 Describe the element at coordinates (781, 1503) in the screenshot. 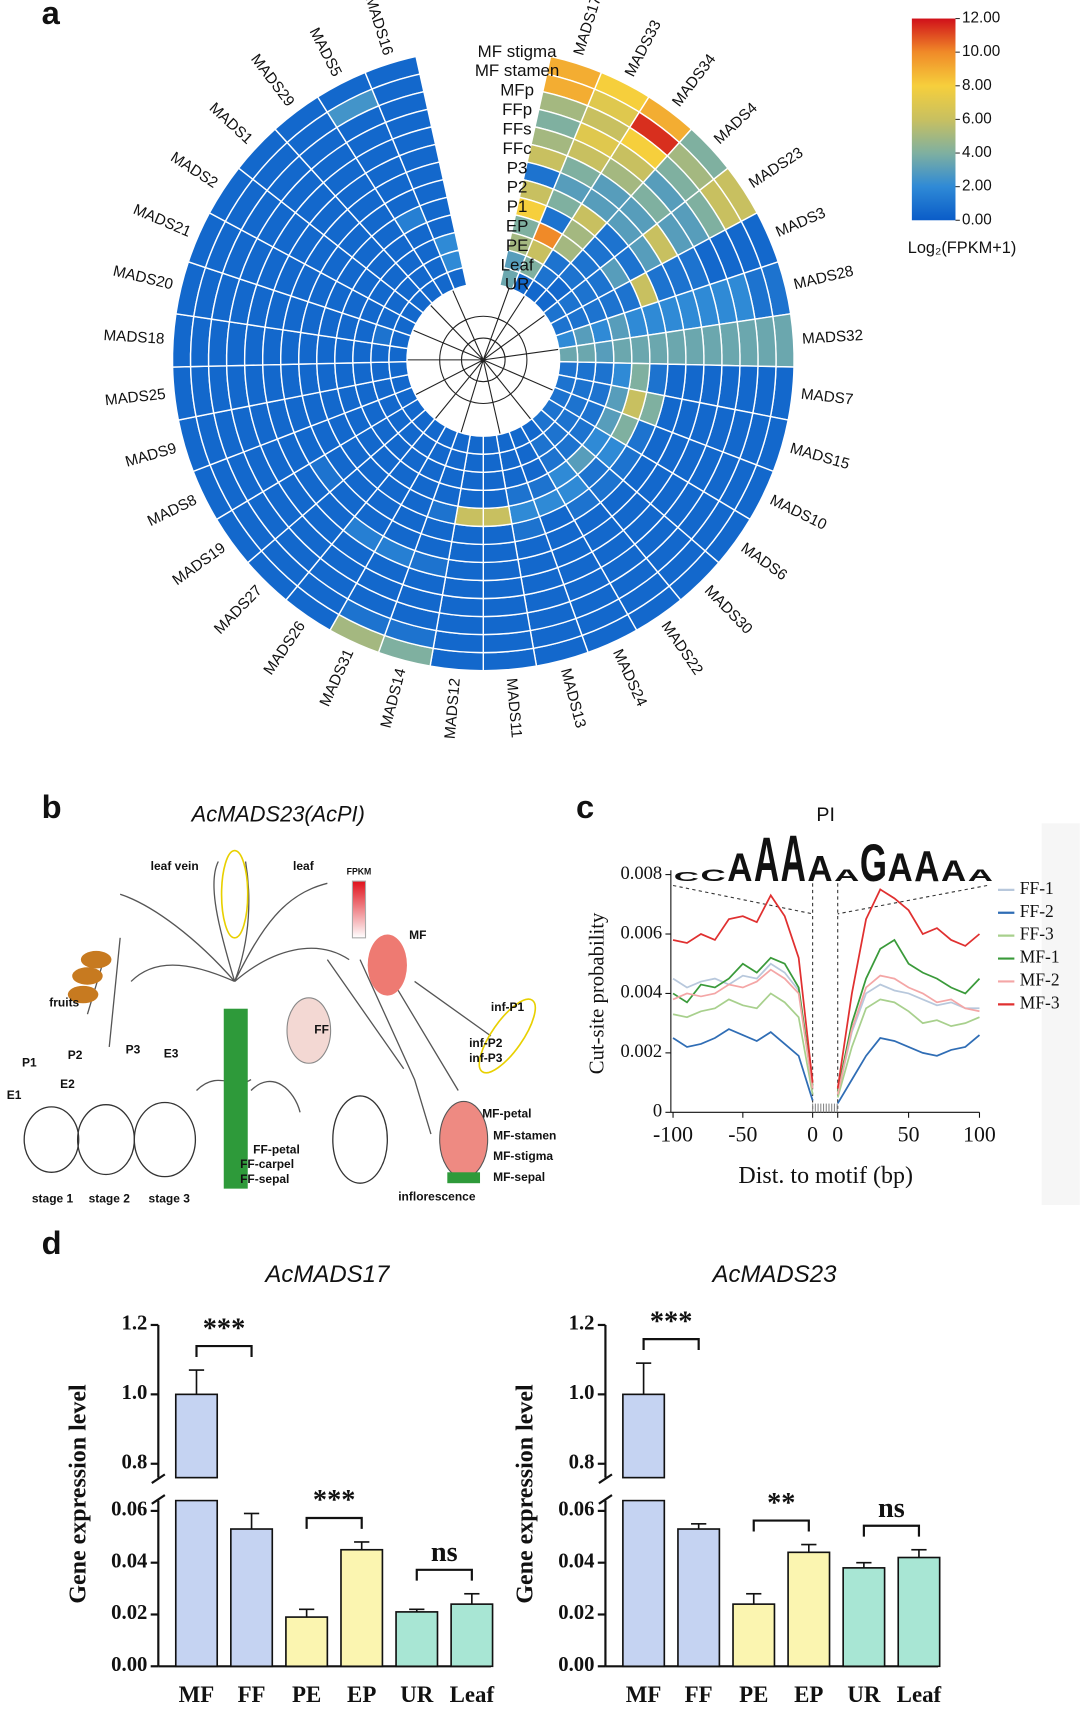

I see `significance-label: **` at that location.